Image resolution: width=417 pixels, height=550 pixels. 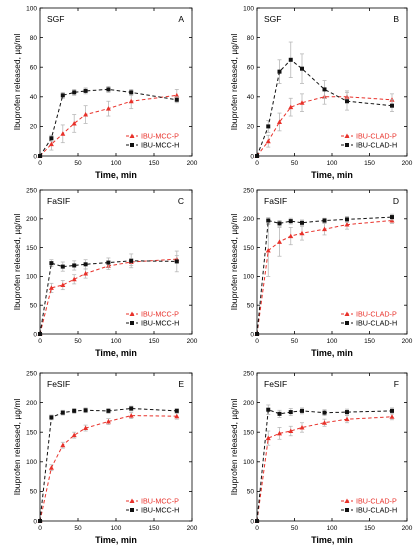 I want to click on legend-label: IBU-MCC-H, so click(x=160, y=510).